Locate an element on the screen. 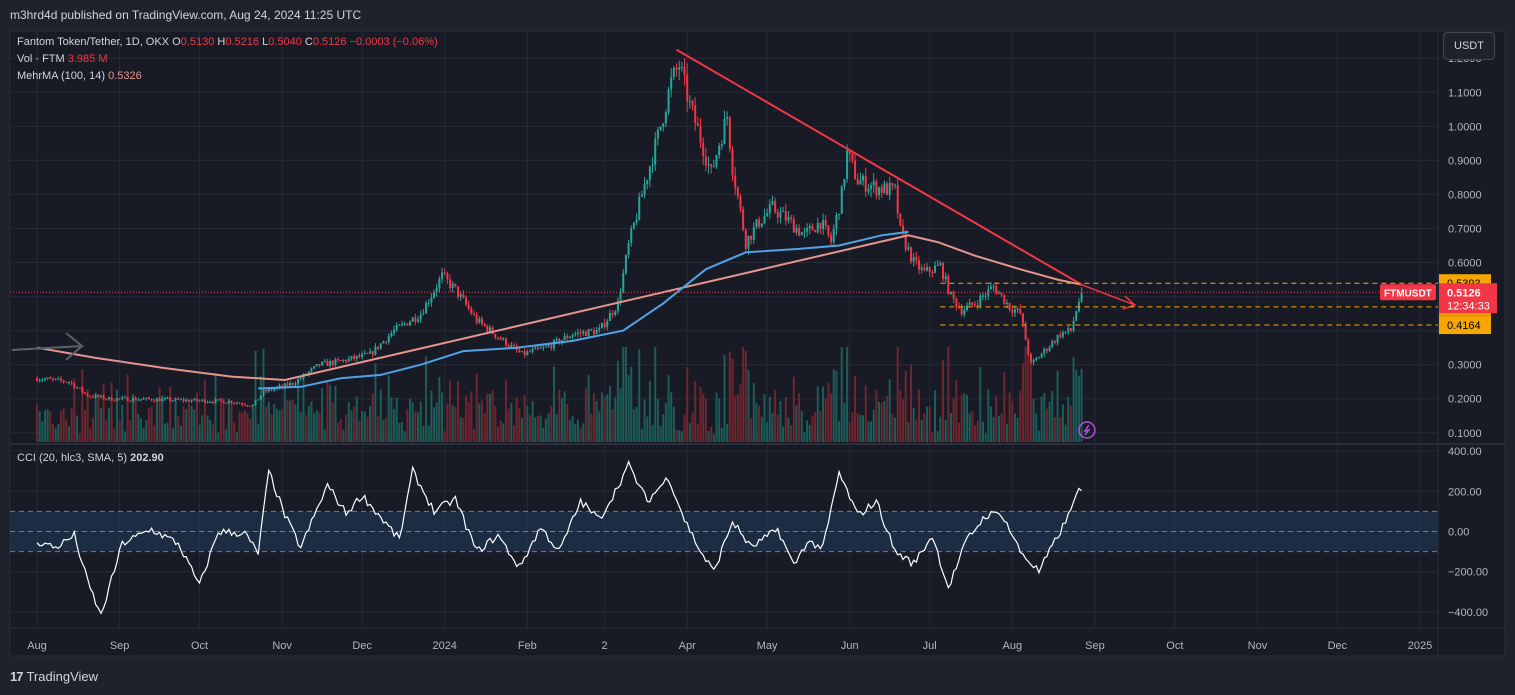 This screenshot has width=1515, height=695. projection-arrow-head is located at coordinates (1129, 302).